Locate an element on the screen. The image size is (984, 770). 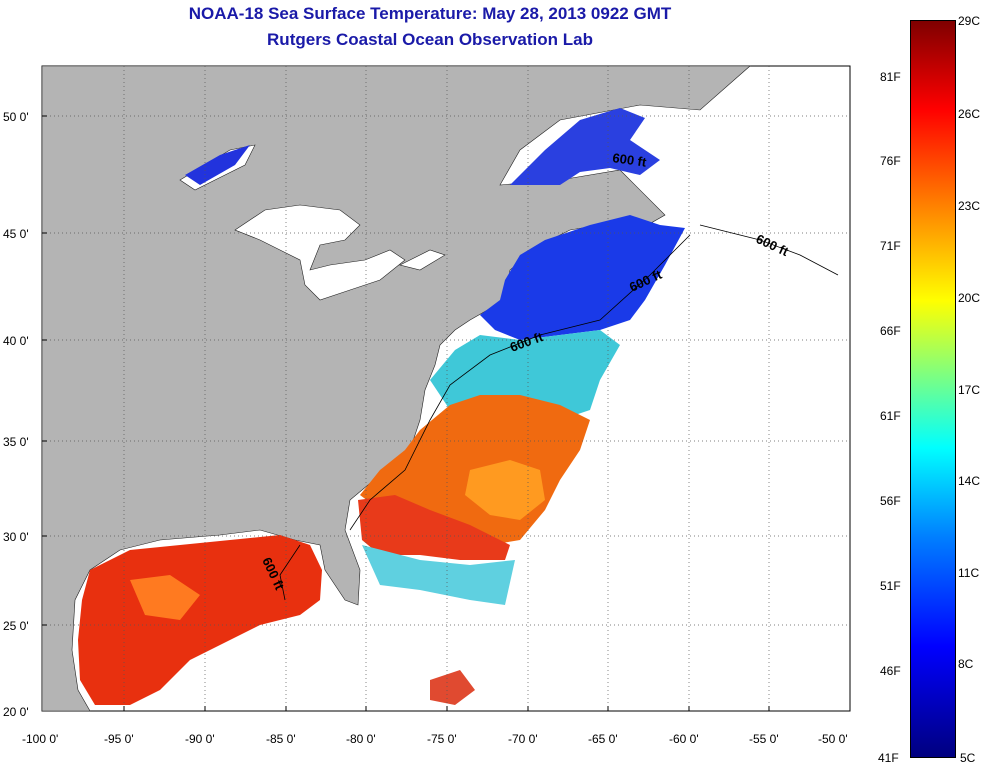
colorbar-f-label: 41F is located at coordinates (888, 758).